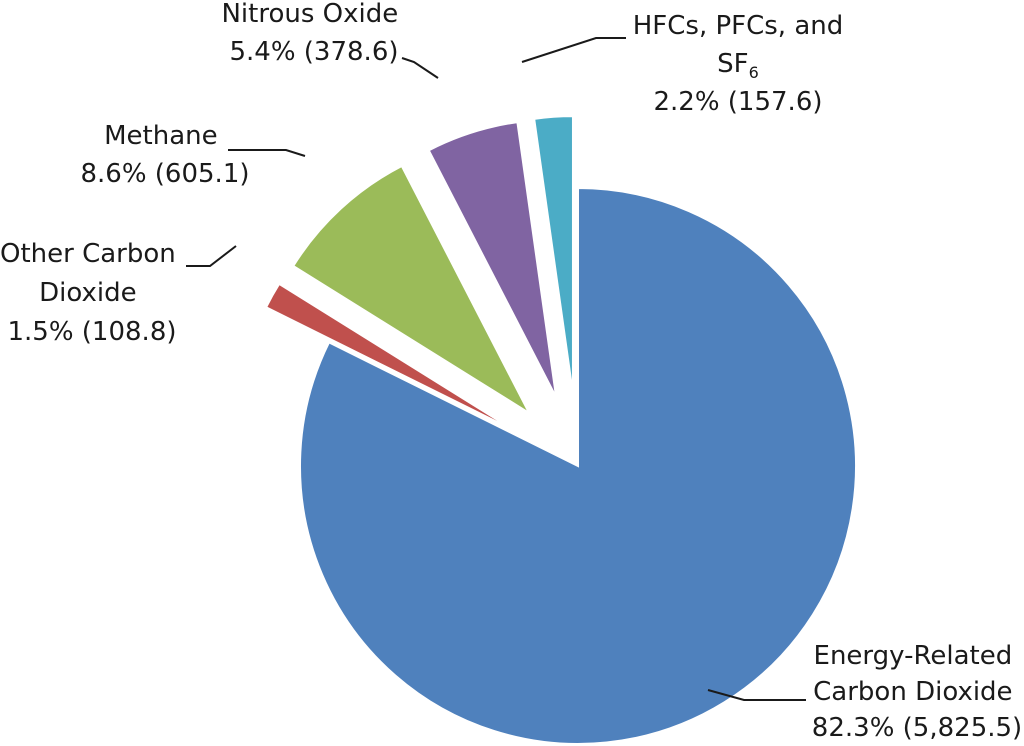 The height and width of the screenshot is (746, 1024). Describe the element at coordinates (164, 155) in the screenshot. I see `label-methane: Methane 8.6% (605.1)` at that location.